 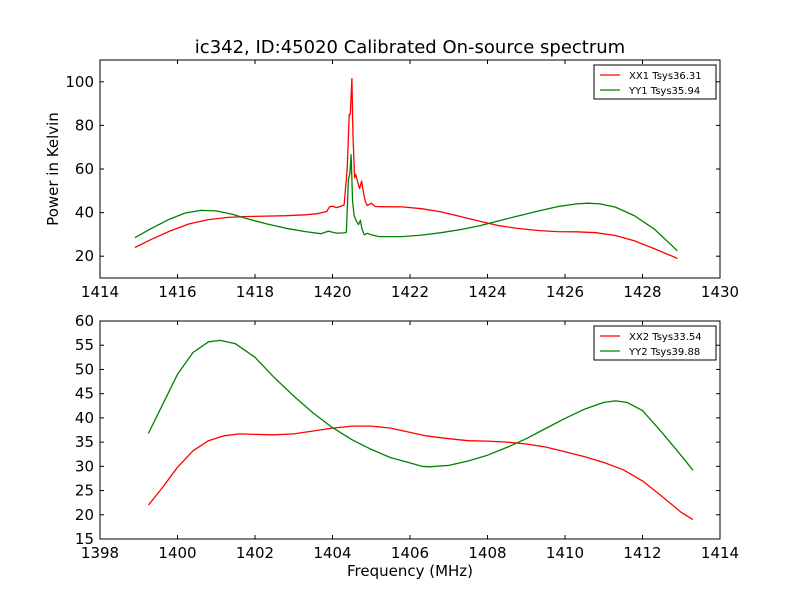 What do you see at coordinates (84, 466) in the screenshot?
I see `y-tick-label: 30` at bounding box center [84, 466].